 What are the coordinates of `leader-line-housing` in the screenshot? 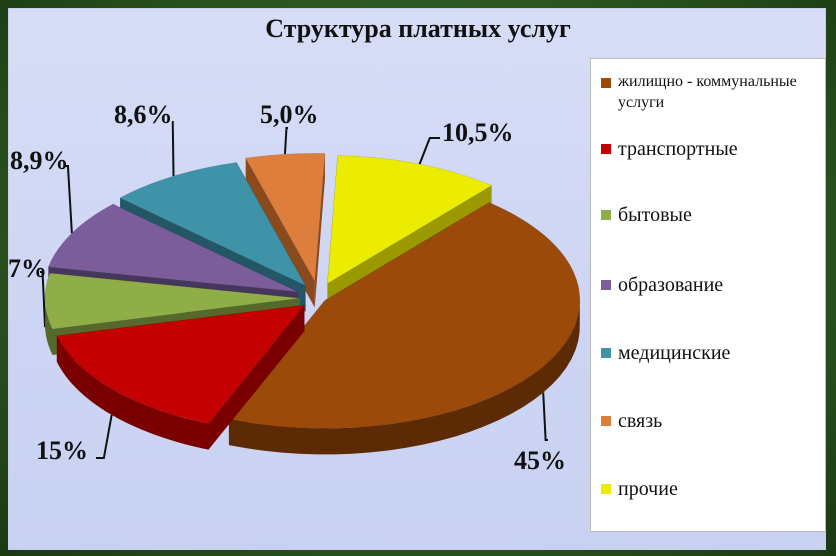 It's located at (545, 416).